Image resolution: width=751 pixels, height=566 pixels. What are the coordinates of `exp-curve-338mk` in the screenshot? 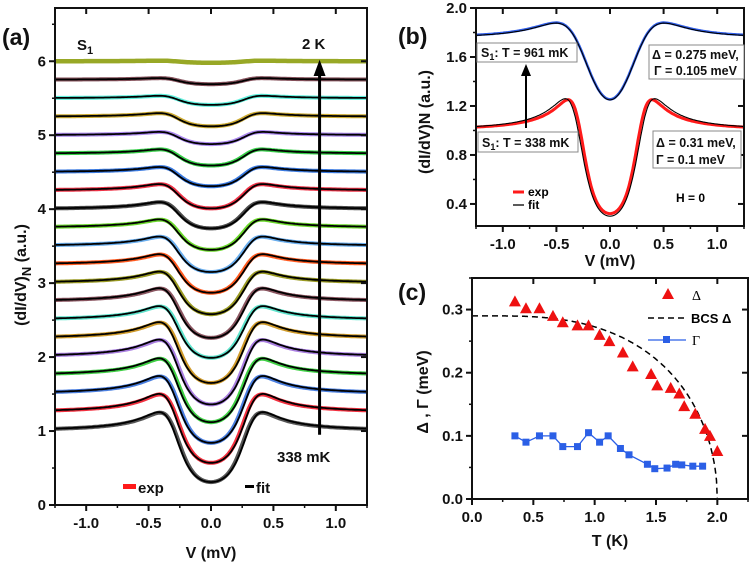 It's located at (610, 157).